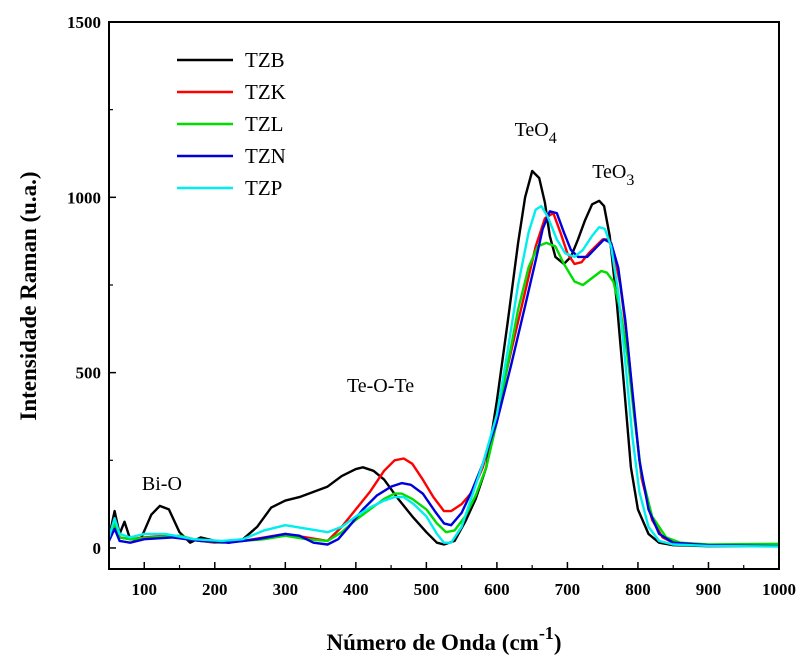 The image size is (803, 660). Describe the element at coordinates (568, 589) in the screenshot. I see `x-tick-label: 700` at that location.